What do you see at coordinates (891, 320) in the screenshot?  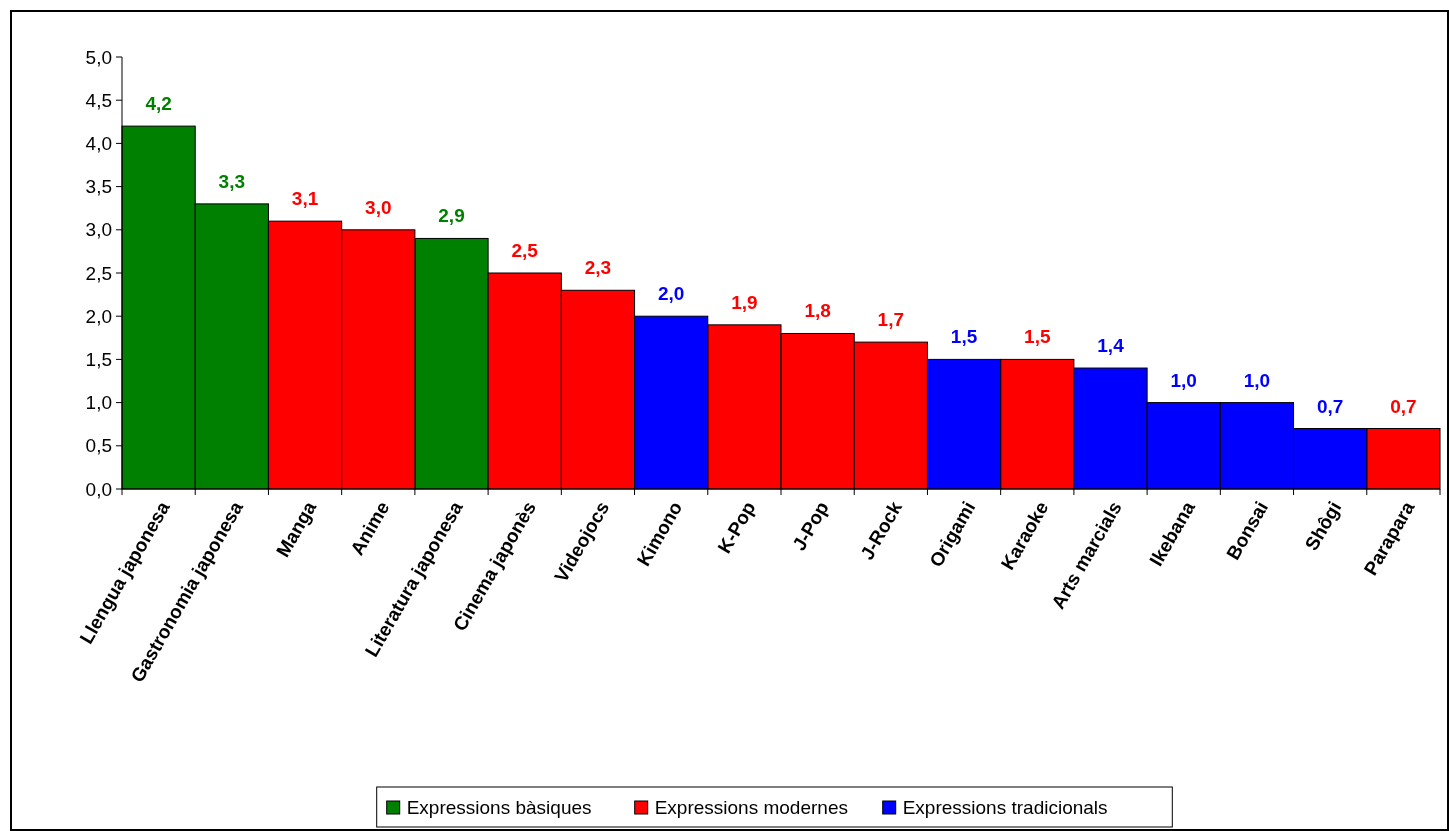 I see `data-label: 1,7` at bounding box center [891, 320].